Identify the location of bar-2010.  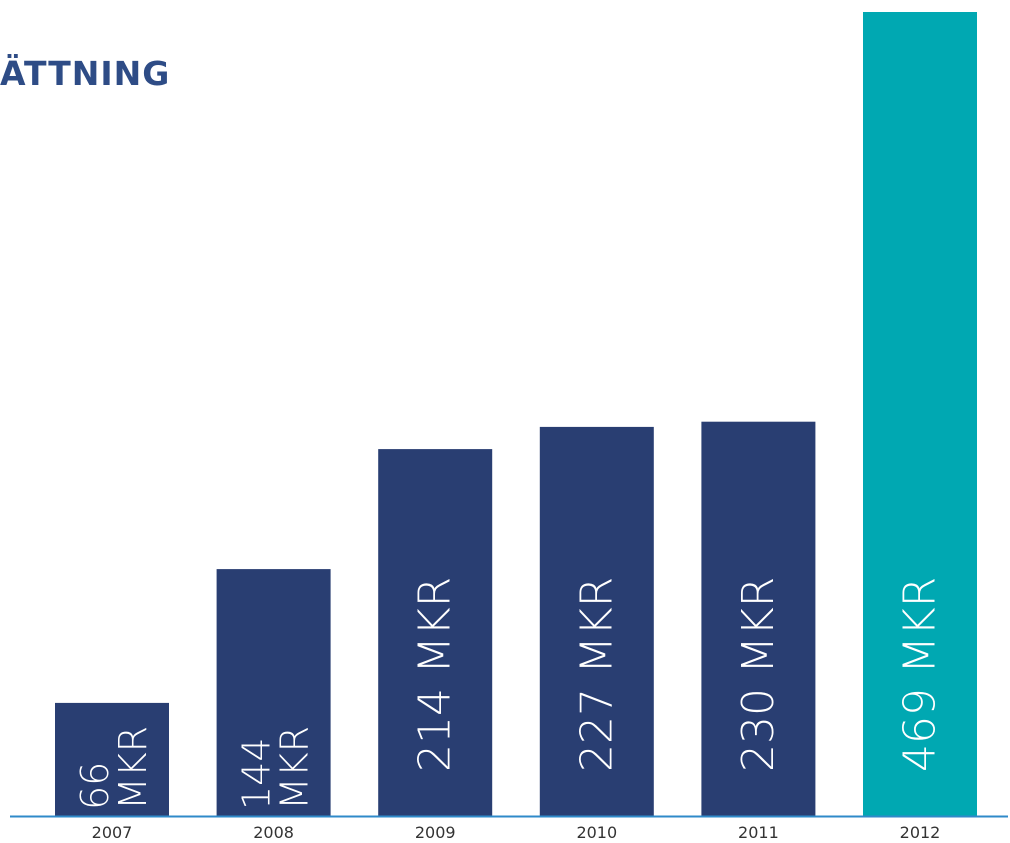
(596, 621).